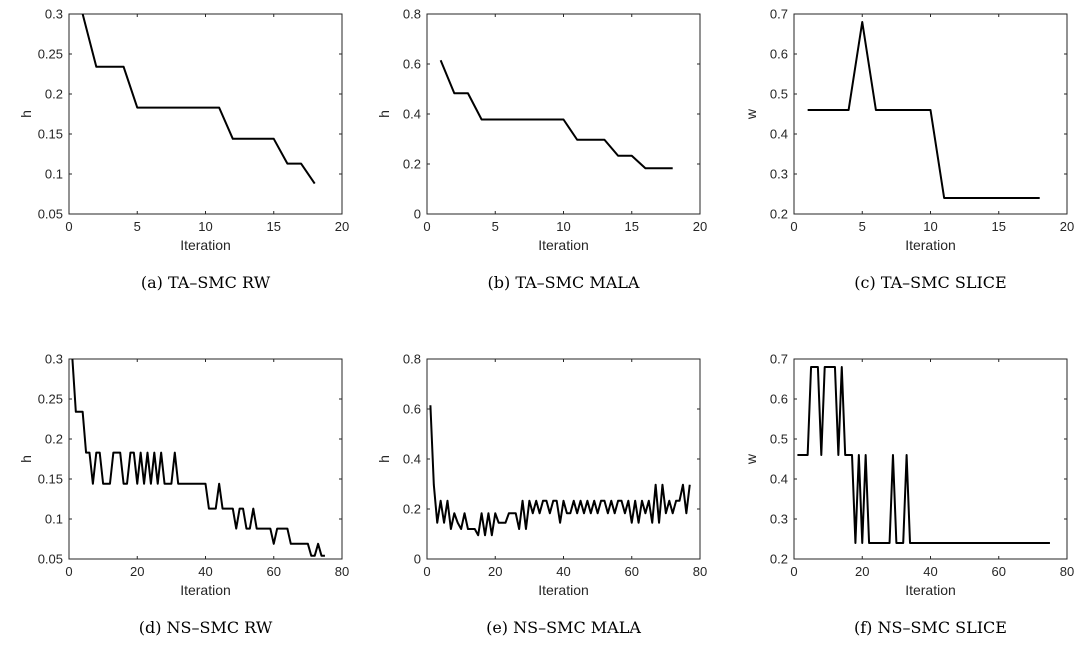 This screenshot has height=654, width=1086. What do you see at coordinates (206, 282) in the screenshot?
I see `panel-caption: (a) TA–SMC RW` at bounding box center [206, 282].